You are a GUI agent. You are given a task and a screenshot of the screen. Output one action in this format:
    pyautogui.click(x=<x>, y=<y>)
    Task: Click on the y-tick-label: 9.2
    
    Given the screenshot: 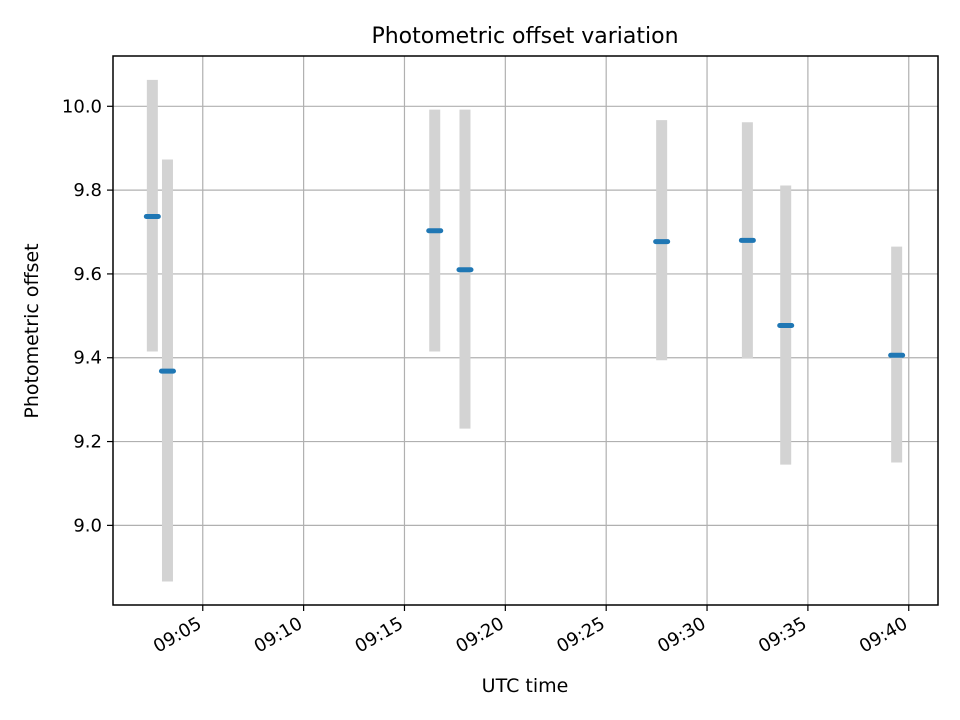 What is the action you would take?
    pyautogui.click(x=87, y=442)
    